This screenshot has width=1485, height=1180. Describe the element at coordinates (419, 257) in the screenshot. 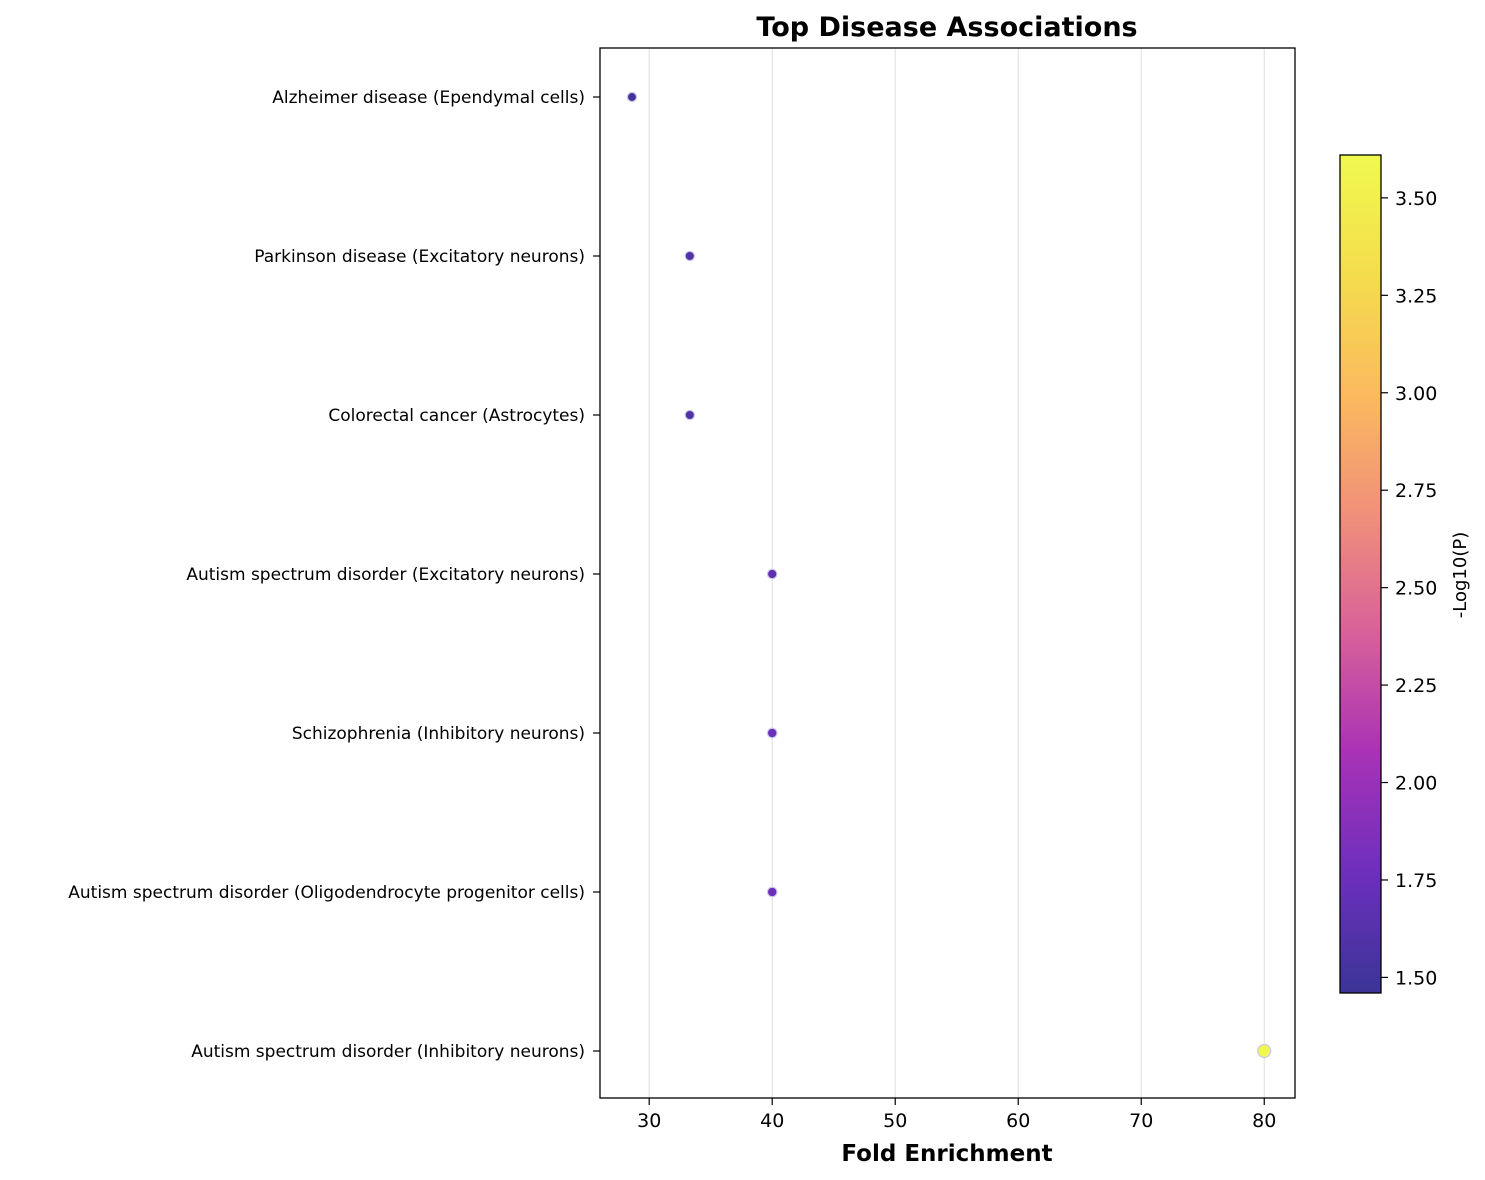

I see `y-tick-label: Parkinson disease (Excitatory neurons)` at that location.